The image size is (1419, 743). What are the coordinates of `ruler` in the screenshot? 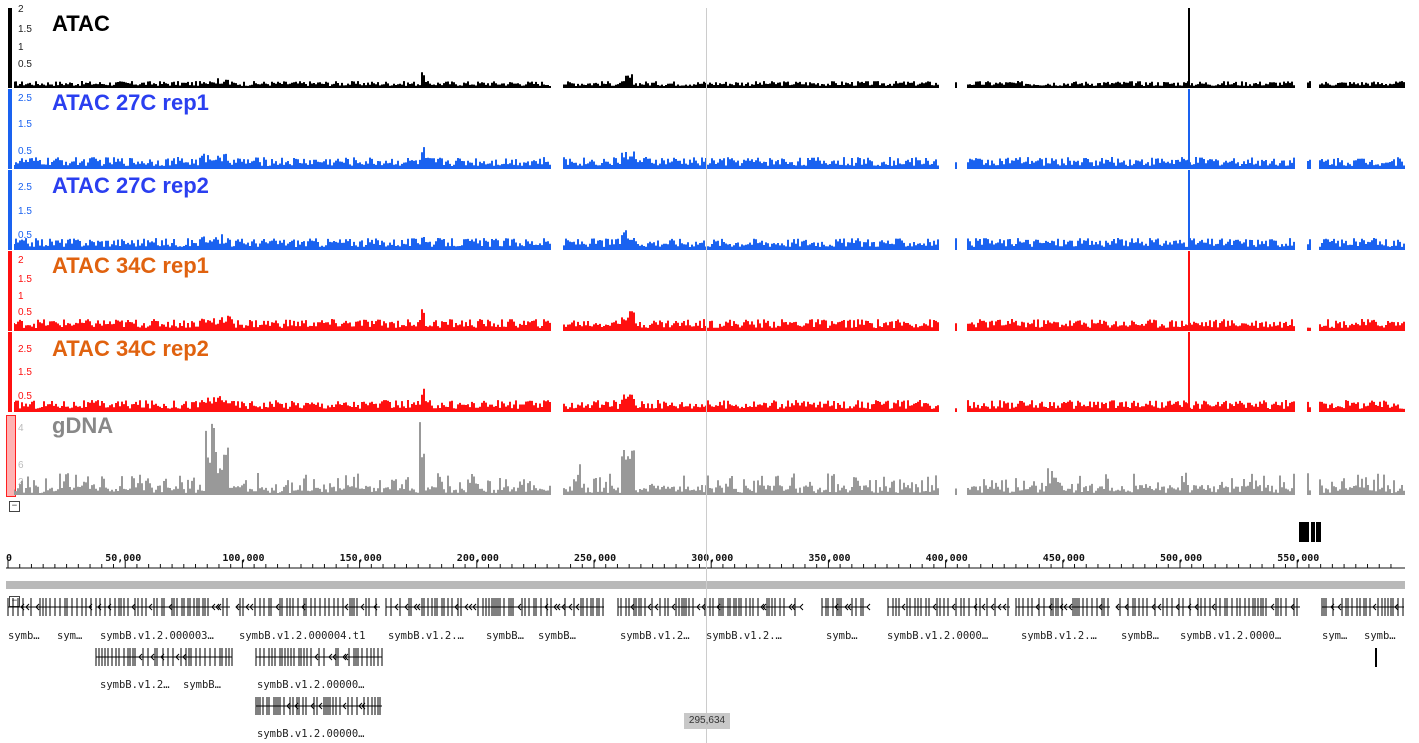 It's located at (705, 568).